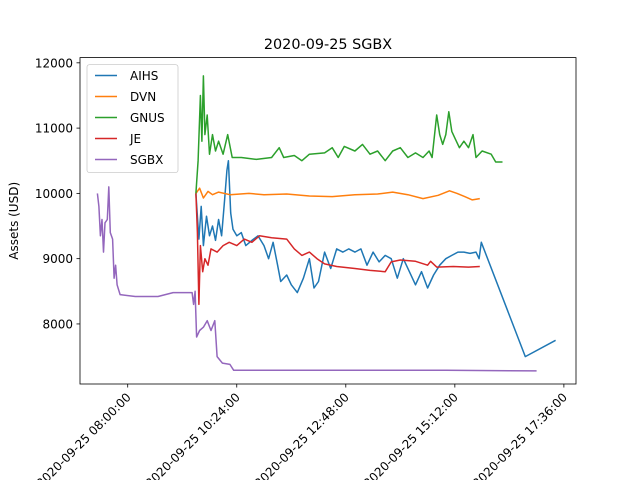 This screenshot has height=480, width=640. Describe the element at coordinates (337, 249) in the screenshot. I see `series-line-je` at that location.